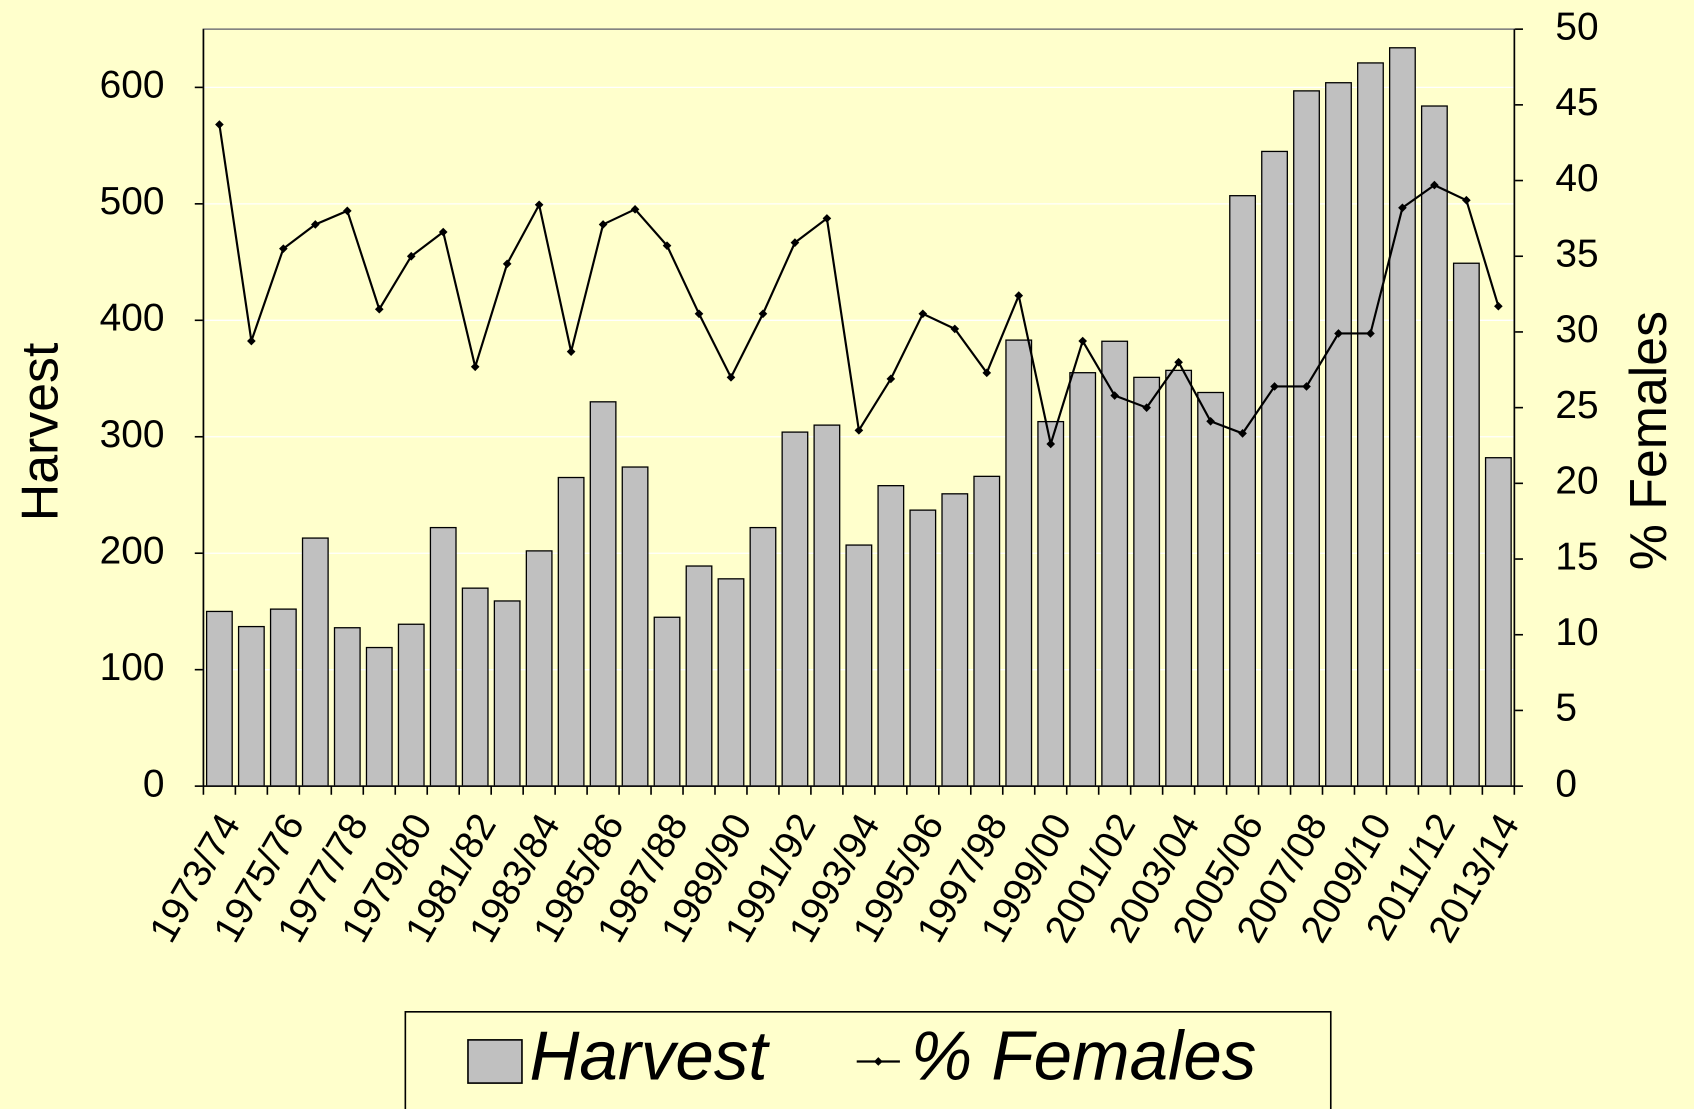 The image size is (1694, 1109). What do you see at coordinates (132, 667) in the screenshot?
I see `y-tick-label: 100` at bounding box center [132, 667].